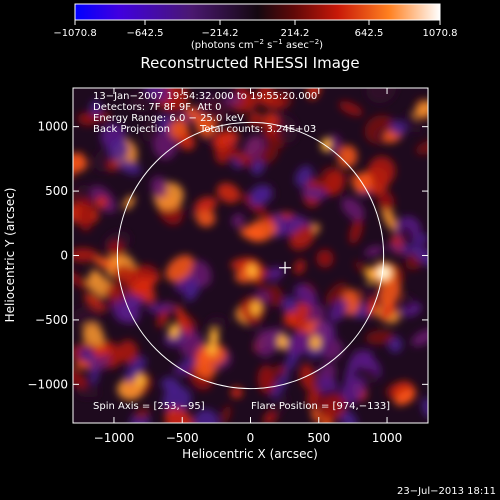 Image resolution: width=500 pixels, height=500 pixels. Describe the element at coordinates (255, 29) in the screenshot. I see `colorbar-ticks: −1070.8 −642.5 −214.2 214.2 642.5 1070.8` at that location.